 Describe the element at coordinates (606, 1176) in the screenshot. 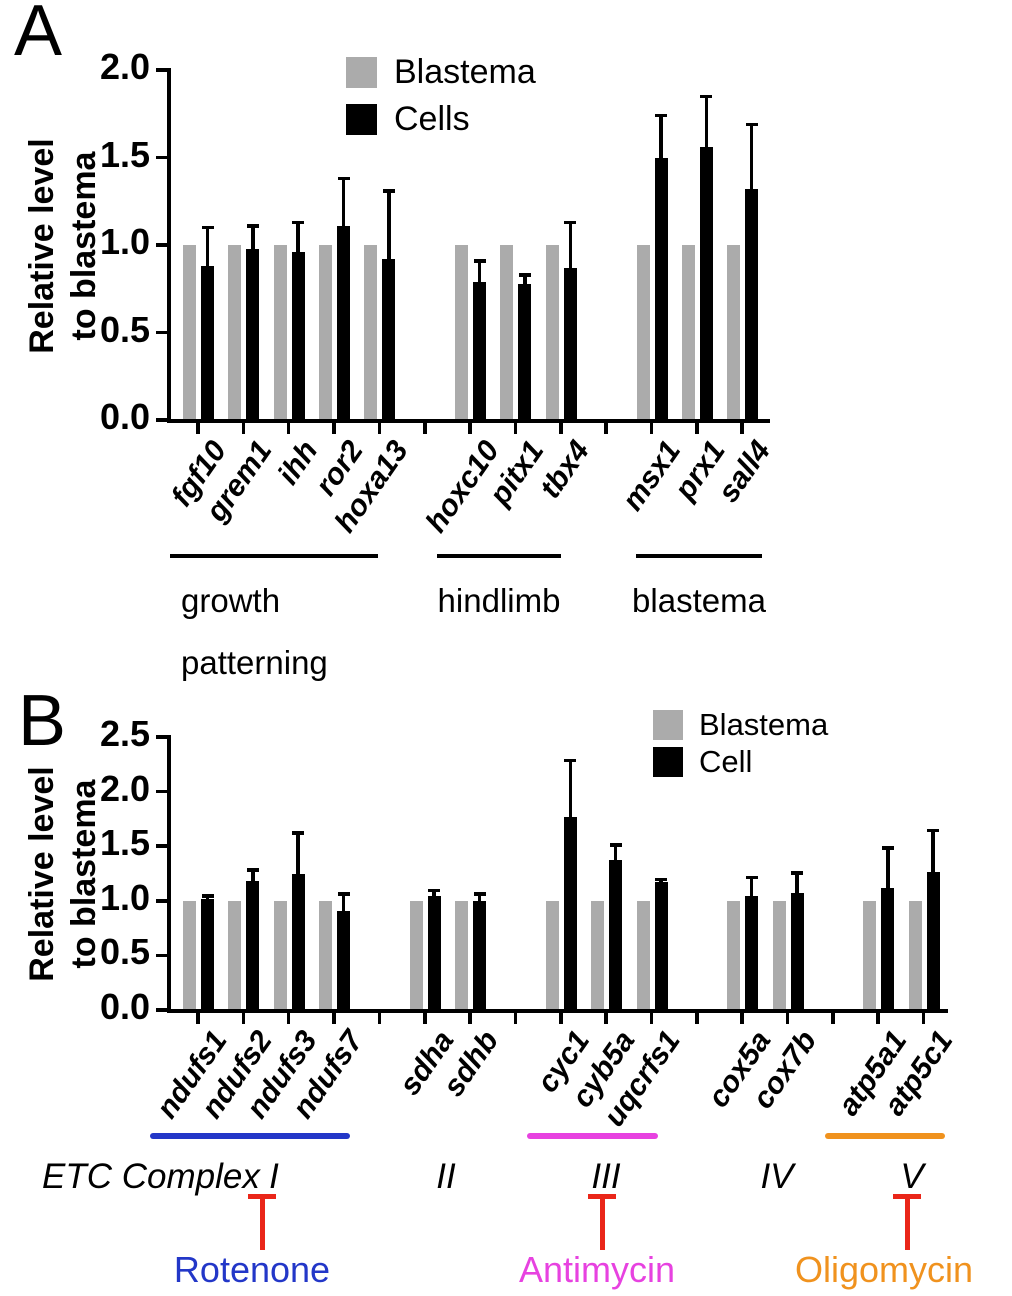

I see `complex-numeral-III: III` at that location.